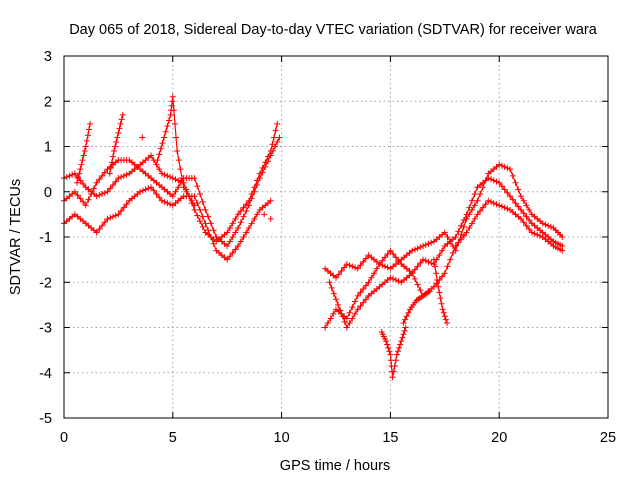  I want to click on y-tick-label: -1, so click(45, 238).